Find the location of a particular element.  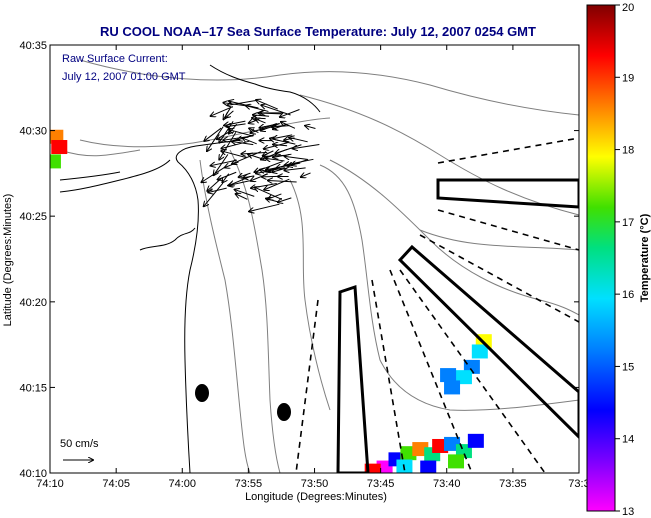

annotation-line-2: July 12, 2007 01:00 GMT is located at coordinates (124, 77).